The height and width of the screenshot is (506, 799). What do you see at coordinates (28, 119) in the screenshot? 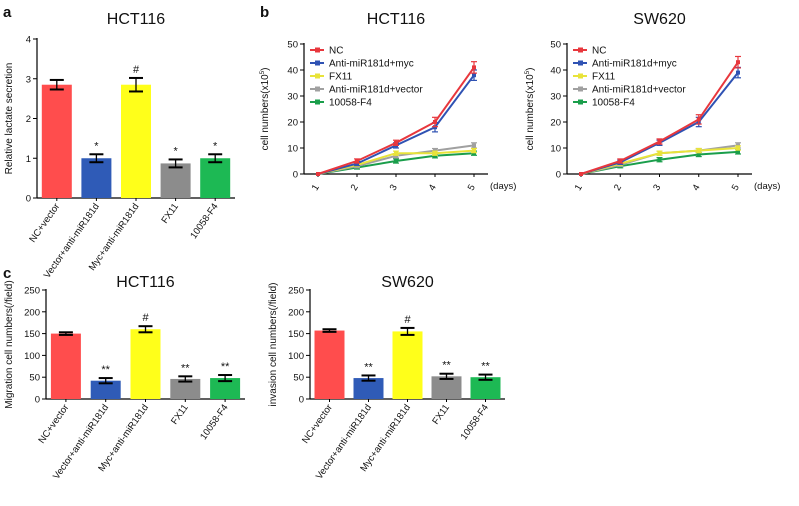
I see `y-tick-label: 2` at bounding box center [28, 119].